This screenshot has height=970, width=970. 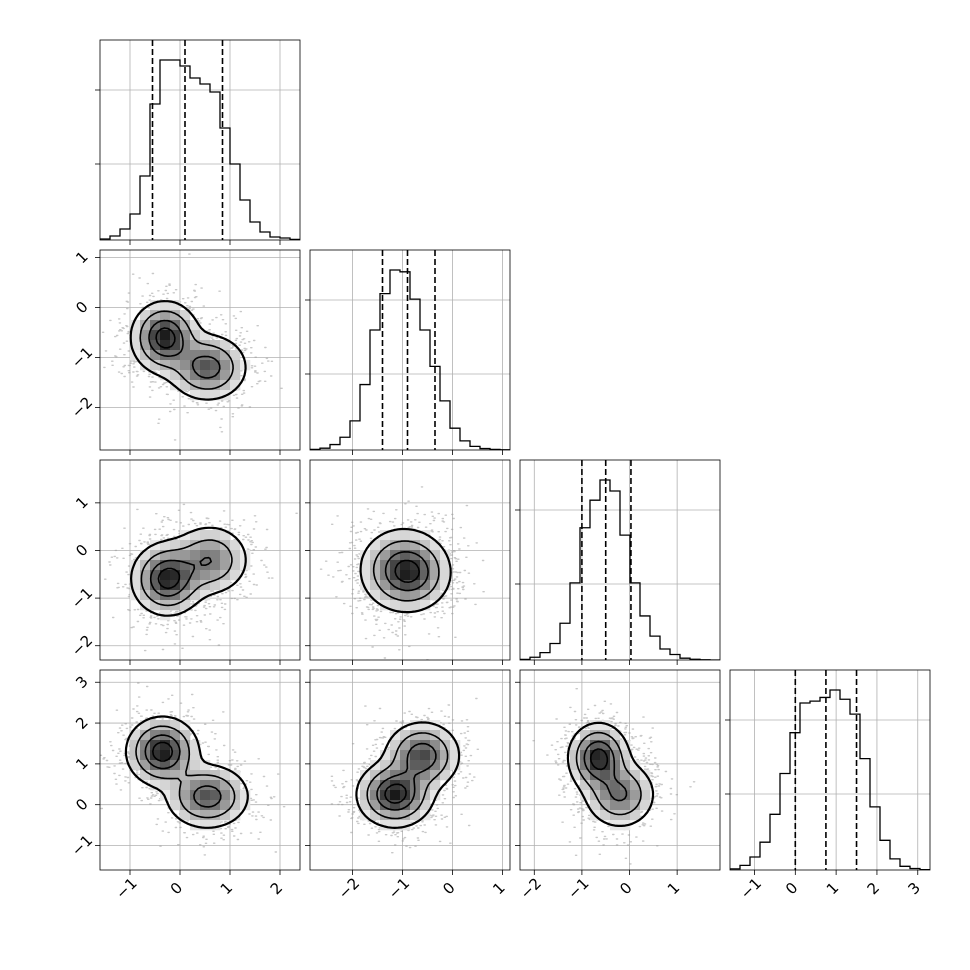 I want to click on x-tick-label: −2, so click(x=531, y=888).